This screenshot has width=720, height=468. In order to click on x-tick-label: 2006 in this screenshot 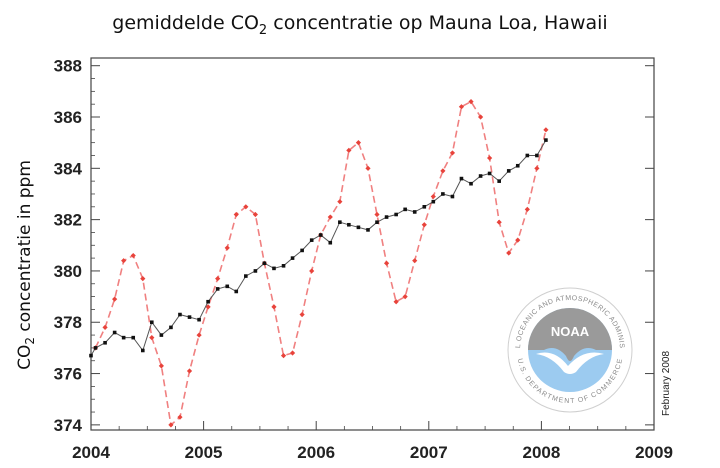, I will do `click(316, 452)`.